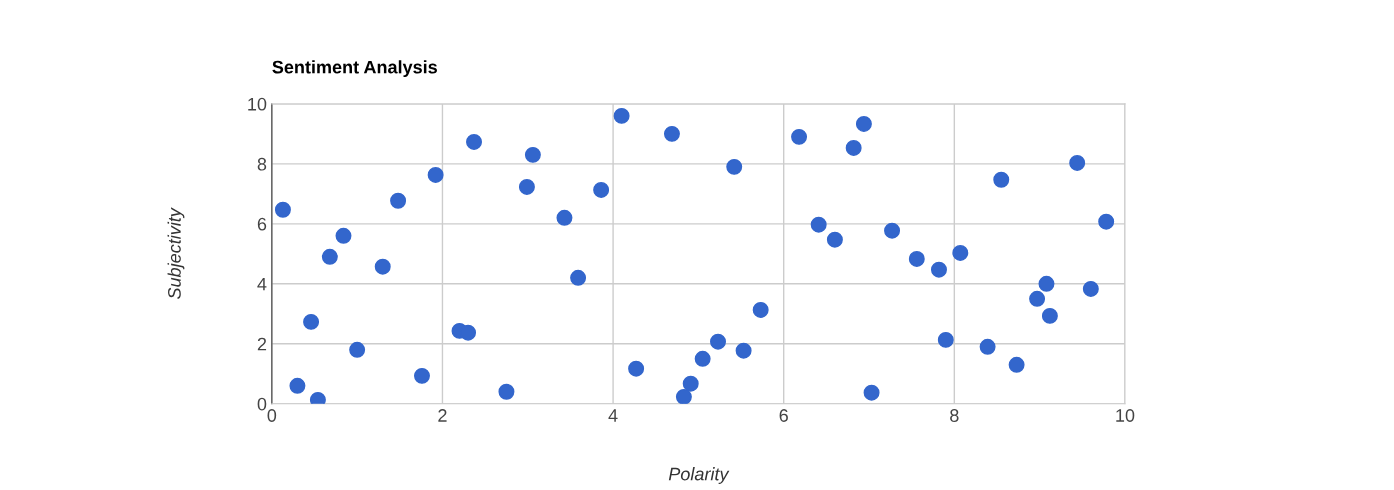 The width and height of the screenshot is (1394, 490). What do you see at coordinates (613, 415) in the screenshot?
I see `x-tick-label: 4` at bounding box center [613, 415].